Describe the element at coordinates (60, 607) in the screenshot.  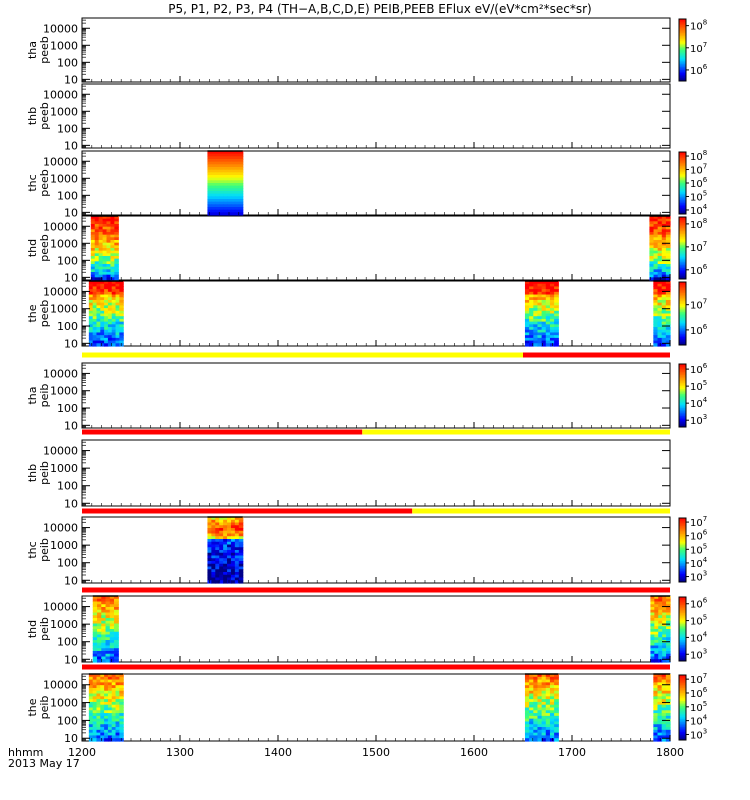
I see `y-tick-label: 10000` at that location.